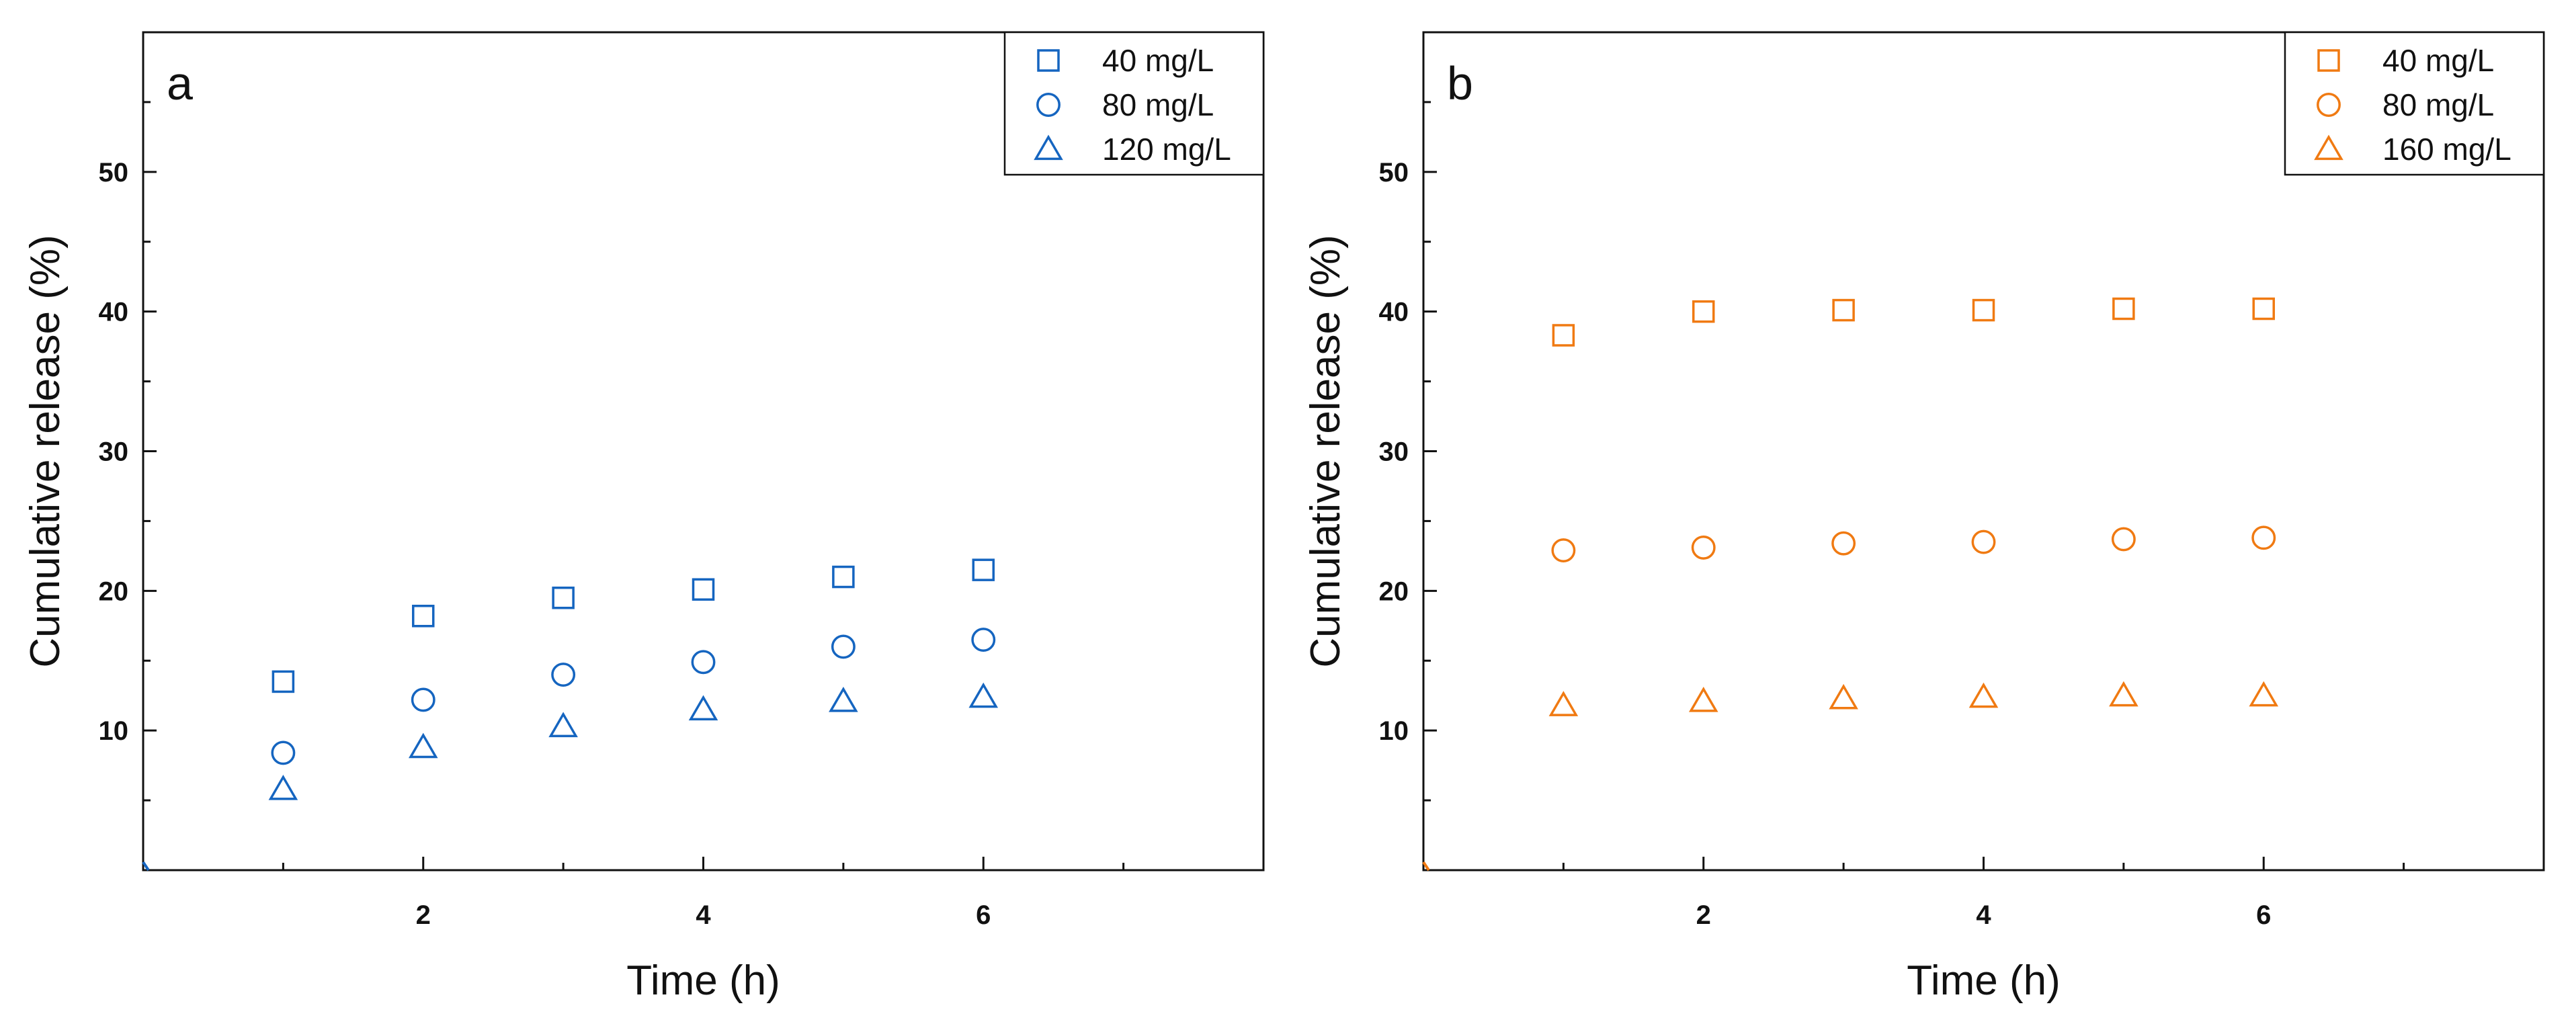 This screenshot has width=2576, height=1020. I want to click on legend-label: 120 mg/L, so click(1166, 149).